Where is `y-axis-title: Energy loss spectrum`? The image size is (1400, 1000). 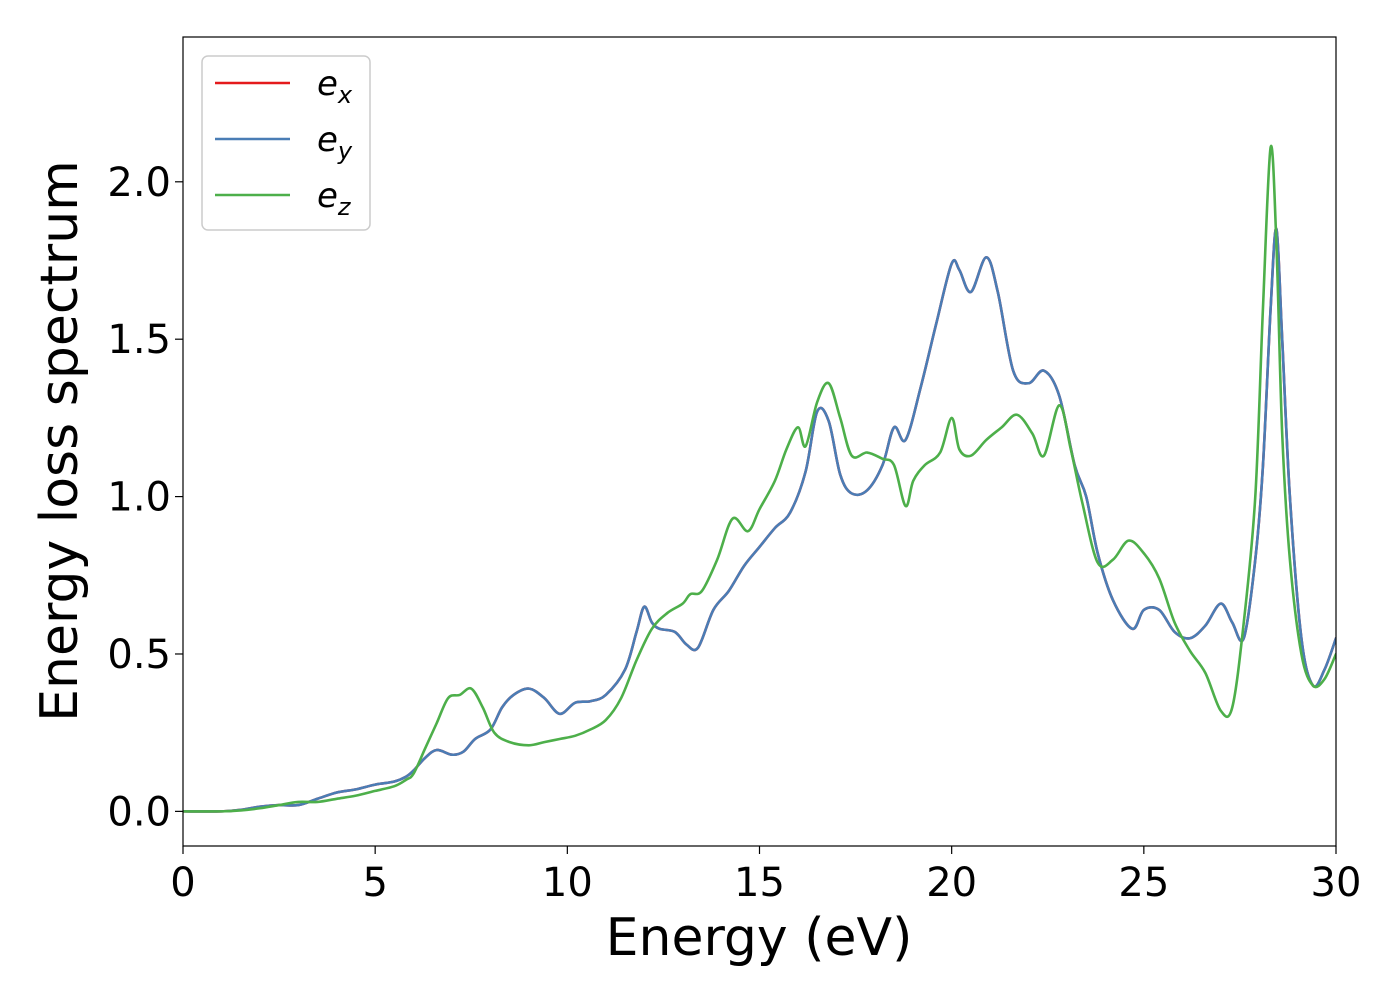 y-axis-title: Energy loss spectrum is located at coordinates (60, 441).